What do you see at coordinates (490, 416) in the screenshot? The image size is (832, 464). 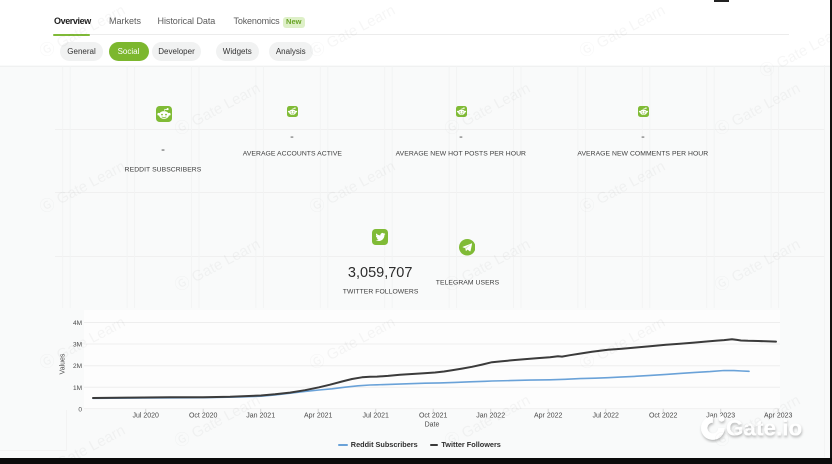 I see `svg-text: Jan 2022` at bounding box center [490, 416].